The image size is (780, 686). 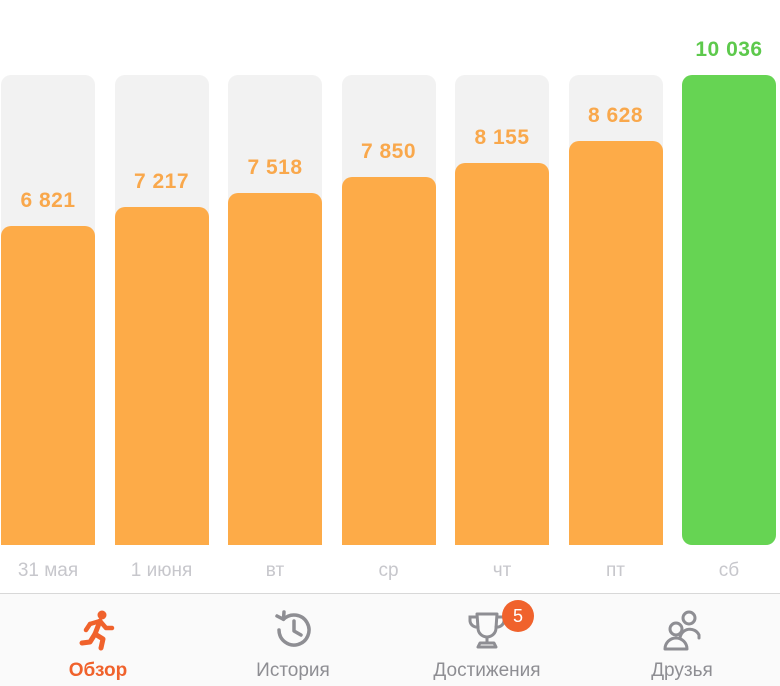 What do you see at coordinates (161, 181) in the screenshot?
I see `bar-value-label: 7 217` at bounding box center [161, 181].